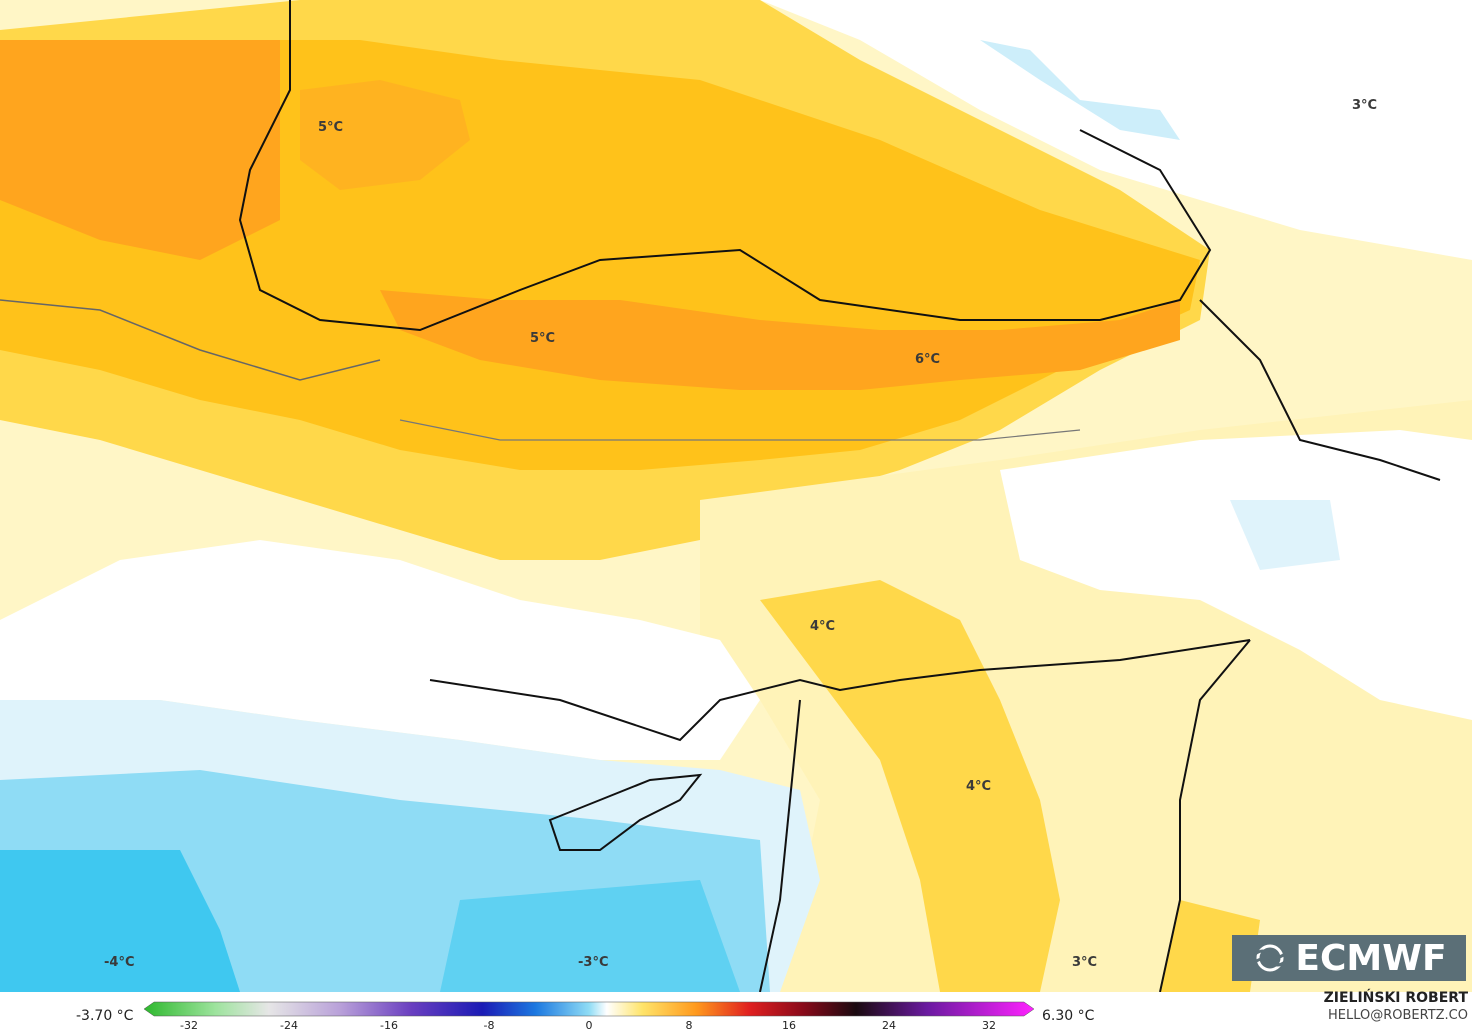 The height and width of the screenshot is (1035, 1472). What do you see at coordinates (1080, 90) in the screenshot?
I see `cold-patch-caucasus` at bounding box center [1080, 90].